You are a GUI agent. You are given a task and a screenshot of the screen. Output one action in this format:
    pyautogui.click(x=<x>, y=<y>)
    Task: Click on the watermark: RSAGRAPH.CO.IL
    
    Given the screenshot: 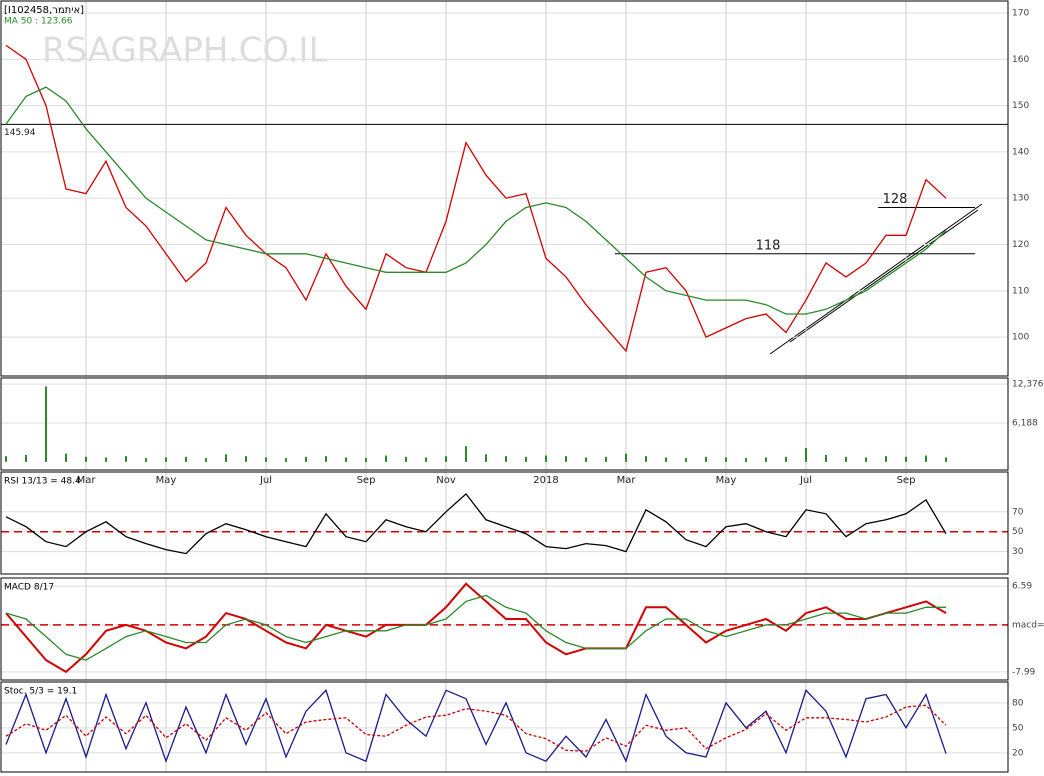 What is the action you would take?
    pyautogui.click(x=185, y=51)
    